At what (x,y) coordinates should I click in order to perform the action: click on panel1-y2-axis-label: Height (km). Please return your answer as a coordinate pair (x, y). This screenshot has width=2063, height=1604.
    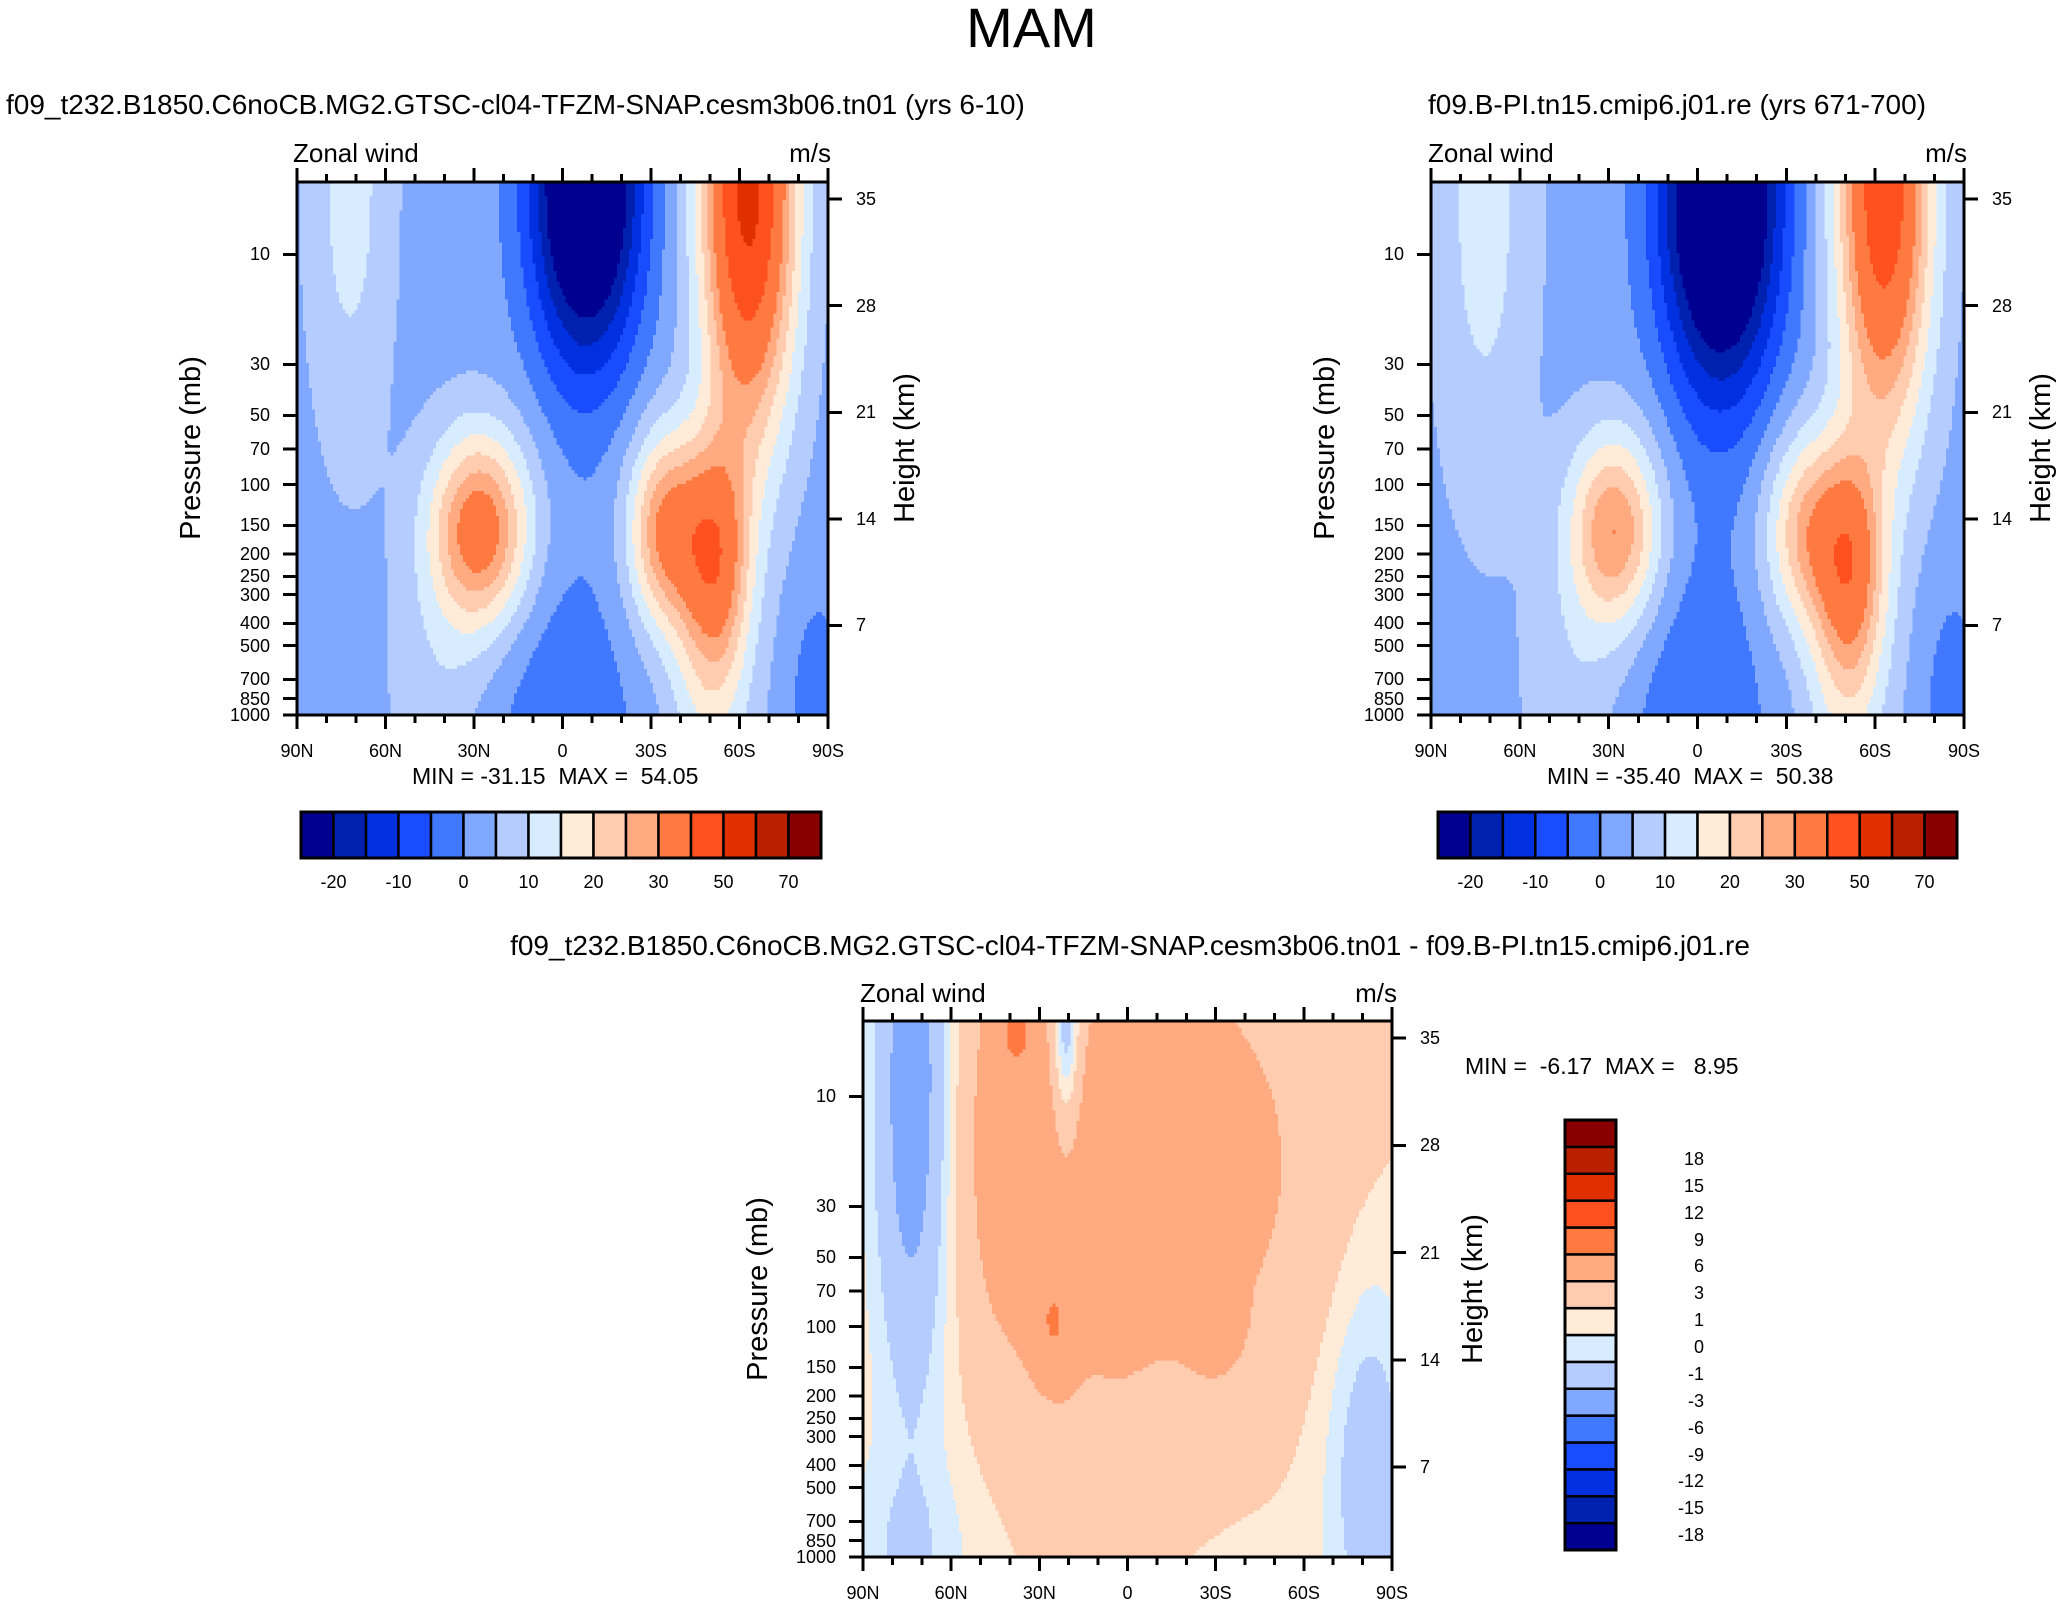
    Looking at the image, I should click on (905, 448).